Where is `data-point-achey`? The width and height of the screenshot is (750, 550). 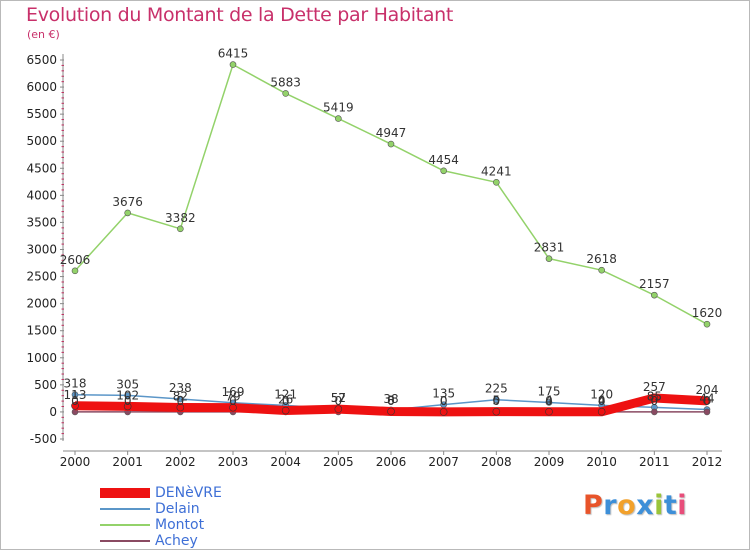 data-point-achey is located at coordinates (707, 412).